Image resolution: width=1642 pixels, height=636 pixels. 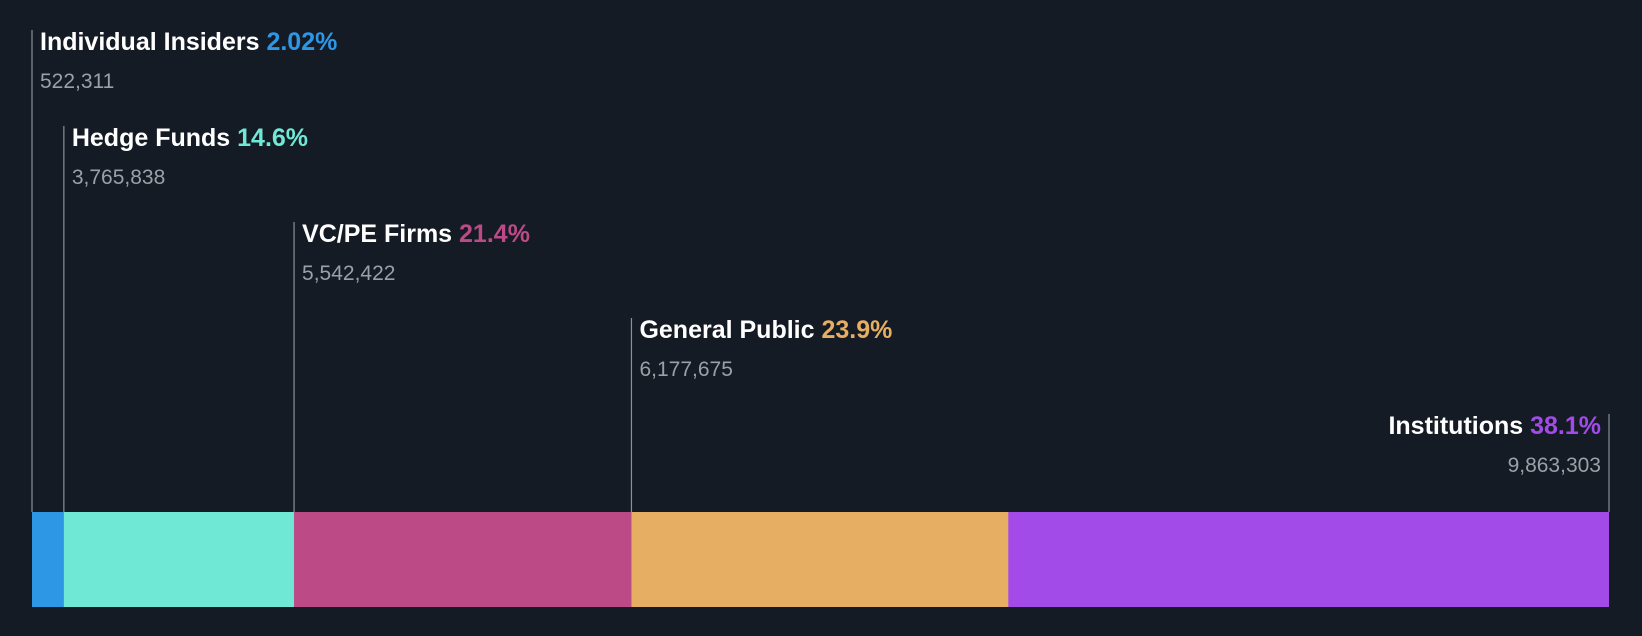 What do you see at coordinates (272, 138) in the screenshot?
I see `percentage-label: 14.6%` at bounding box center [272, 138].